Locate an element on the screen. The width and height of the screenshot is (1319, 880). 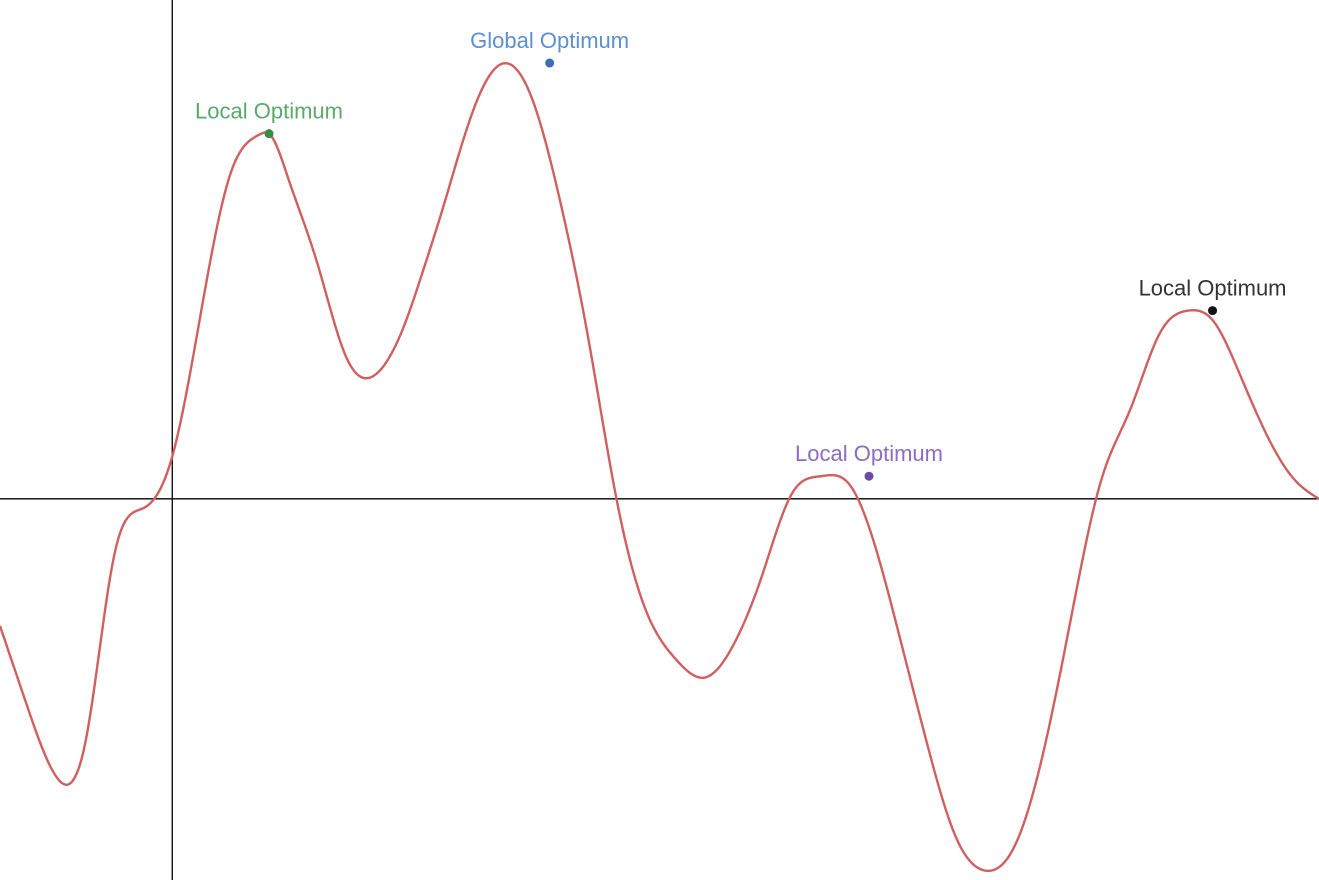
optimum-label-1: Global Optimum is located at coordinates (549, 40).